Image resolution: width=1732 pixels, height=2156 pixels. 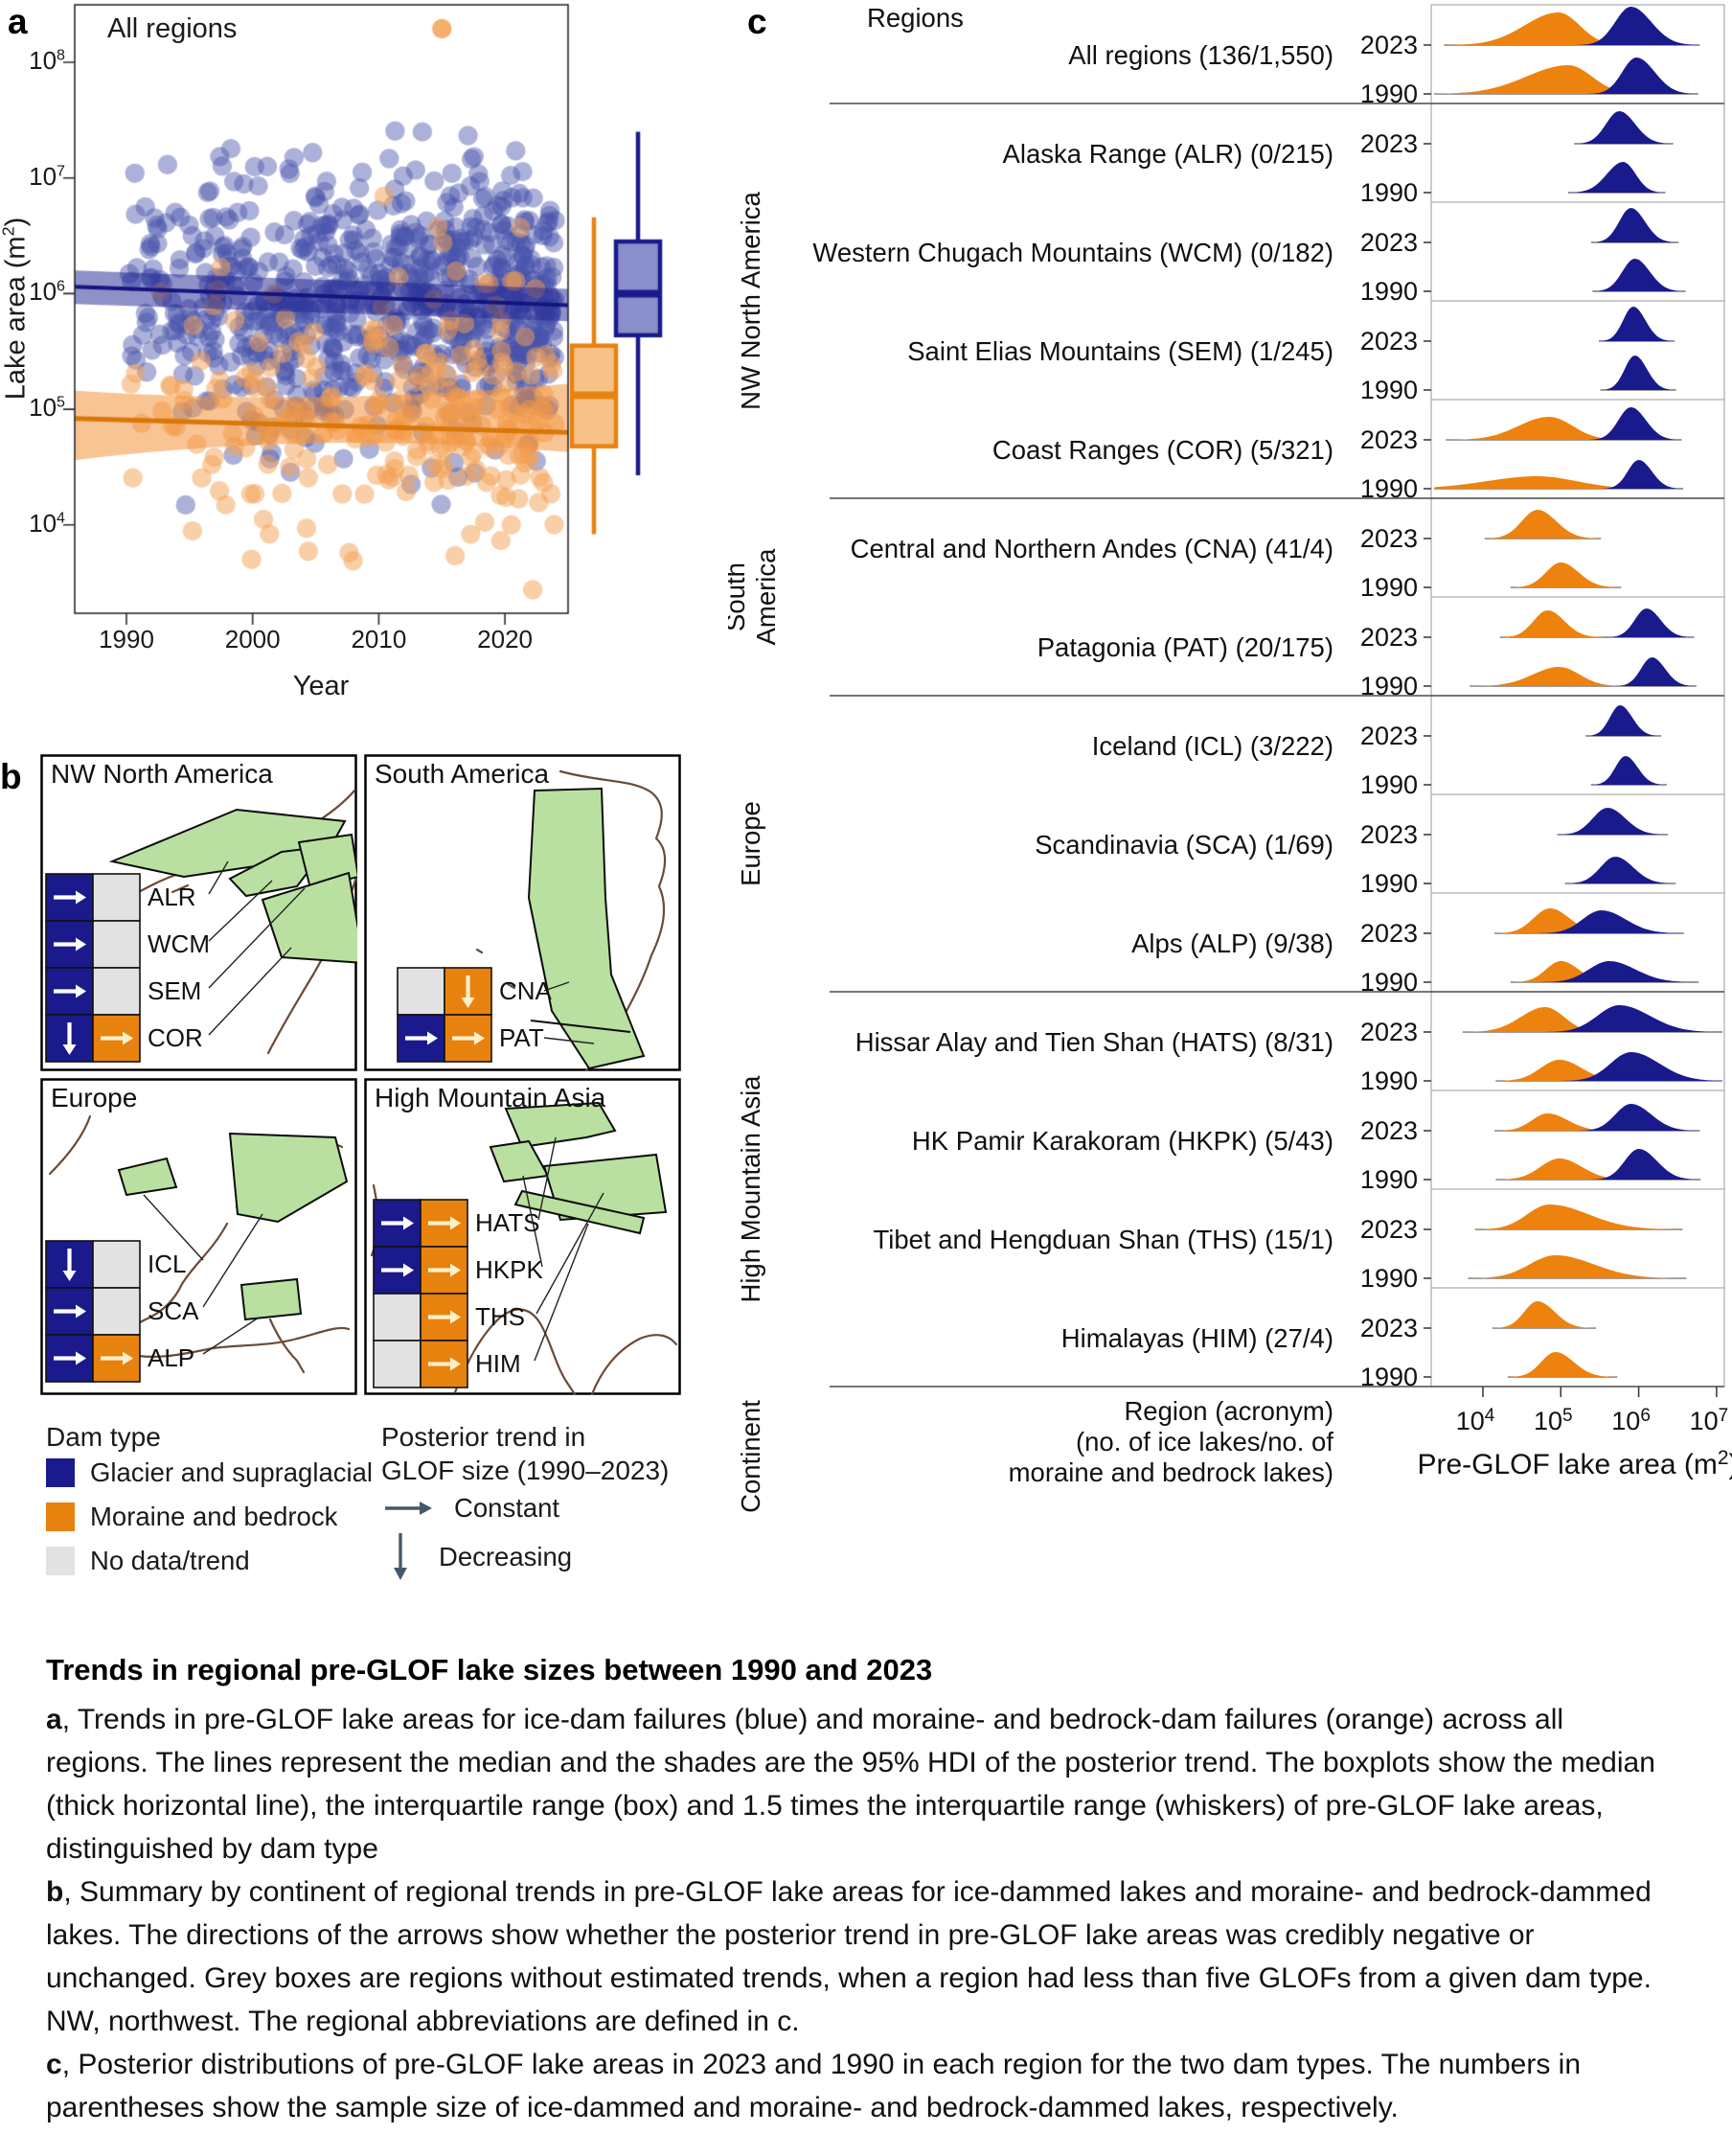 What do you see at coordinates (397, 1317) in the screenshot?
I see `trend-grid-cell-ths-ice` at bounding box center [397, 1317].